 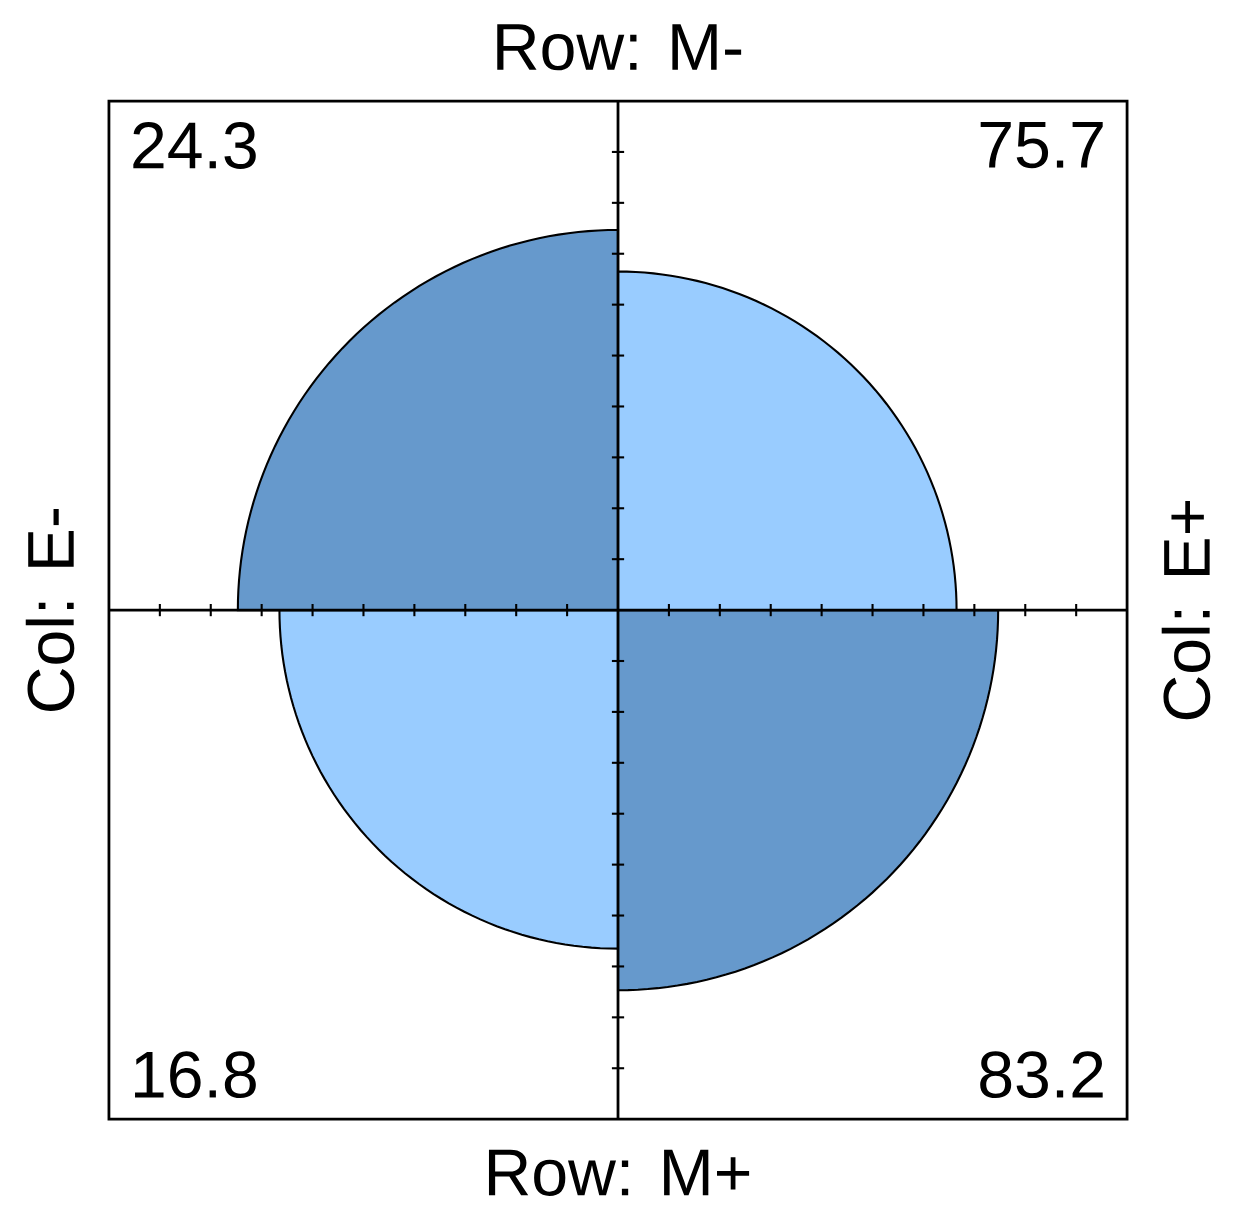 What do you see at coordinates (194, 145) in the screenshot?
I see `data-label: 24.3` at bounding box center [194, 145].